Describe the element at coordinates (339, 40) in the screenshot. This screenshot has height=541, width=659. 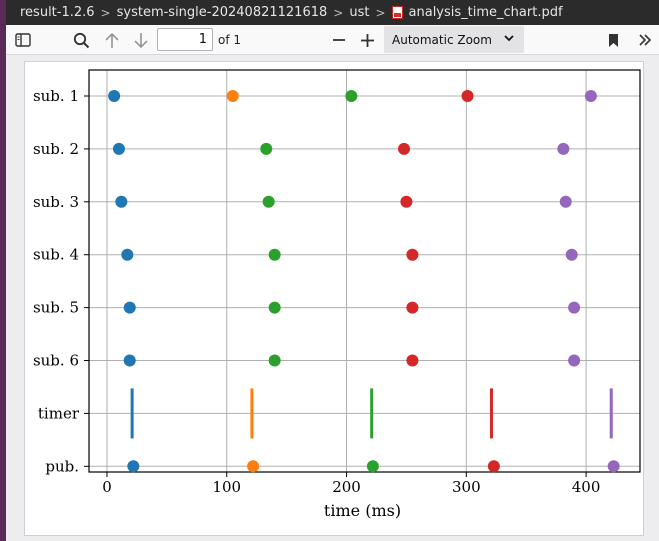
I see `minus-icon` at that location.